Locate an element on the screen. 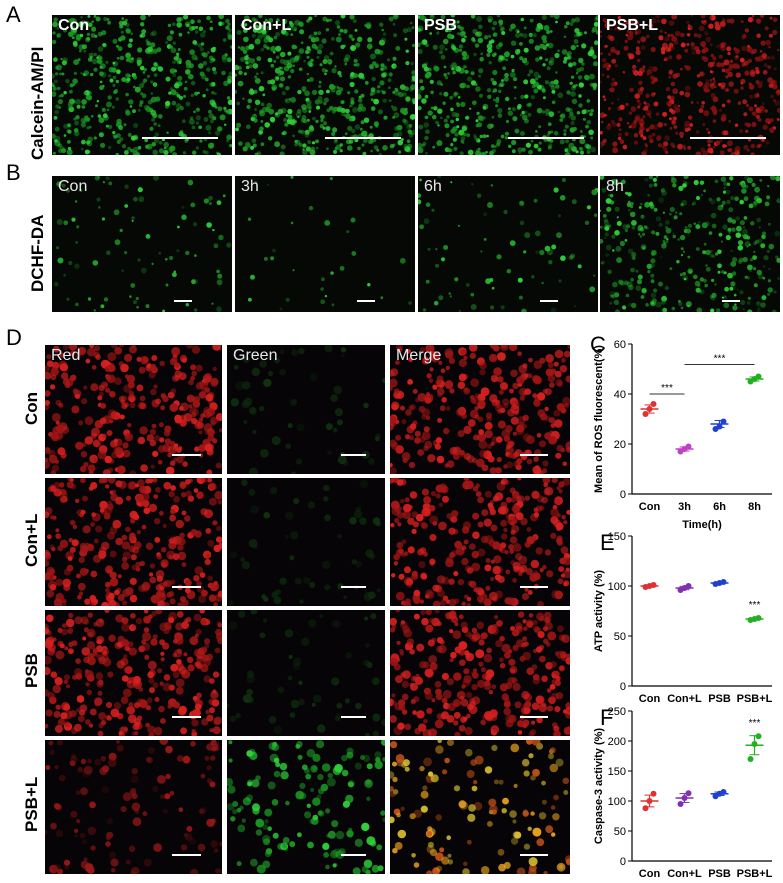 This screenshot has width=783, height=883. panel-b-tile-3: 8h is located at coordinates (690, 244).